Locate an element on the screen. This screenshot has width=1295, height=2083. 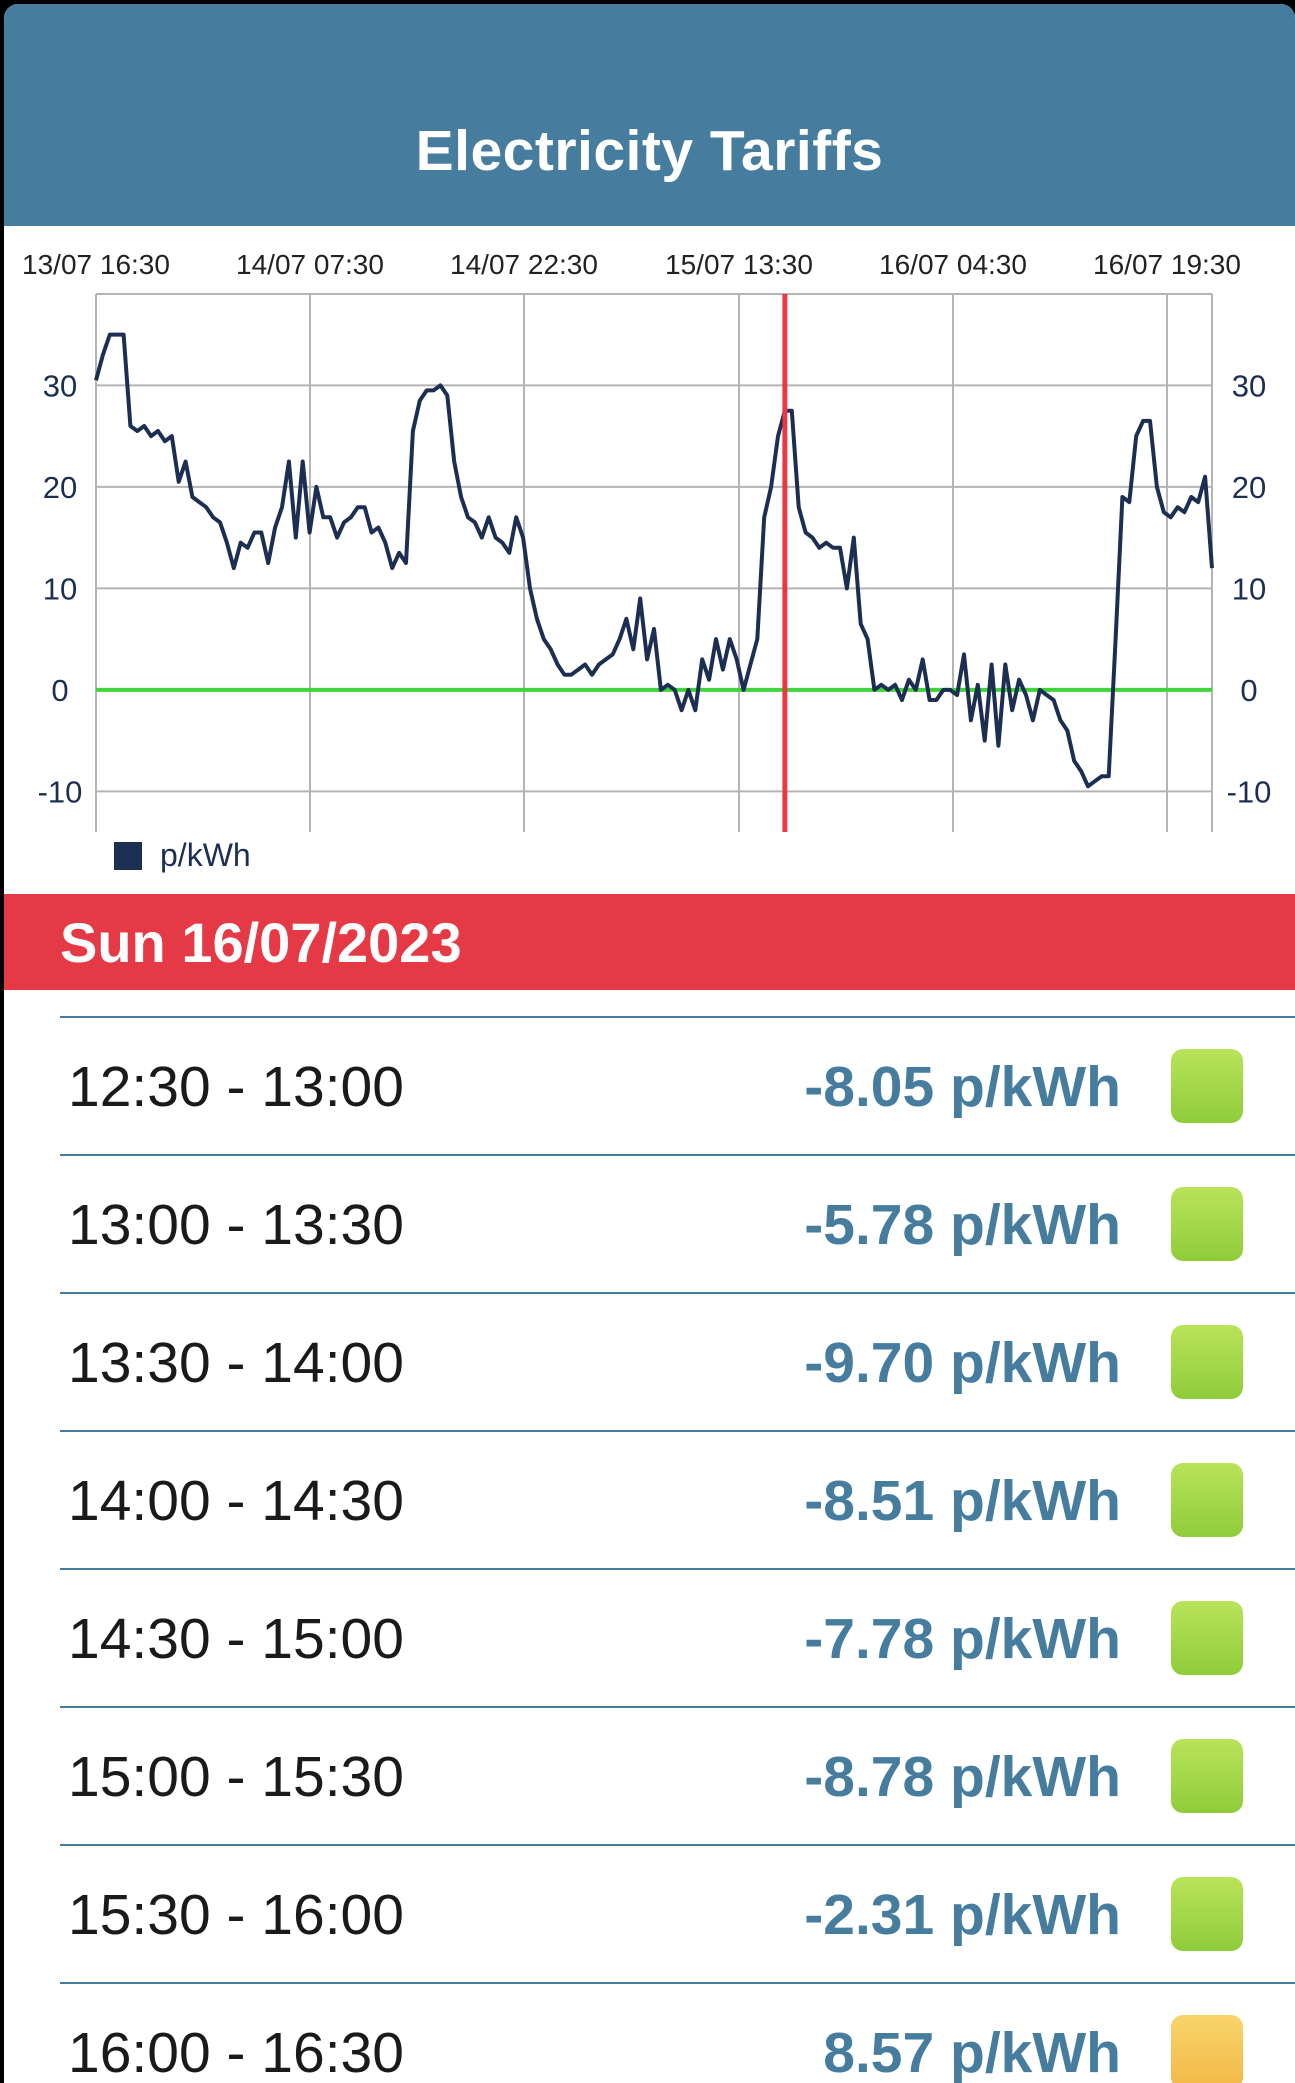
x-tick-label: 13/07 16:30 is located at coordinates (96, 264).